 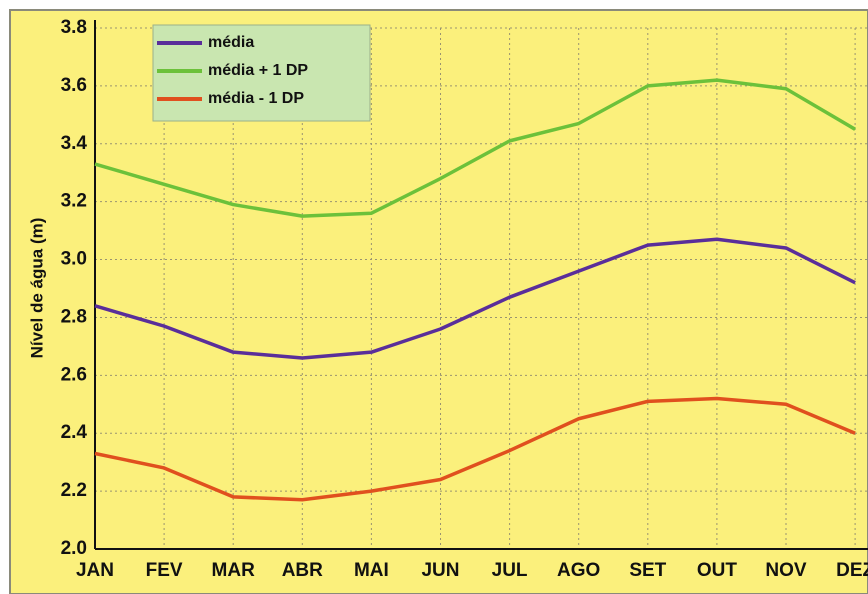 I want to click on legend-label: média, so click(x=231, y=42).